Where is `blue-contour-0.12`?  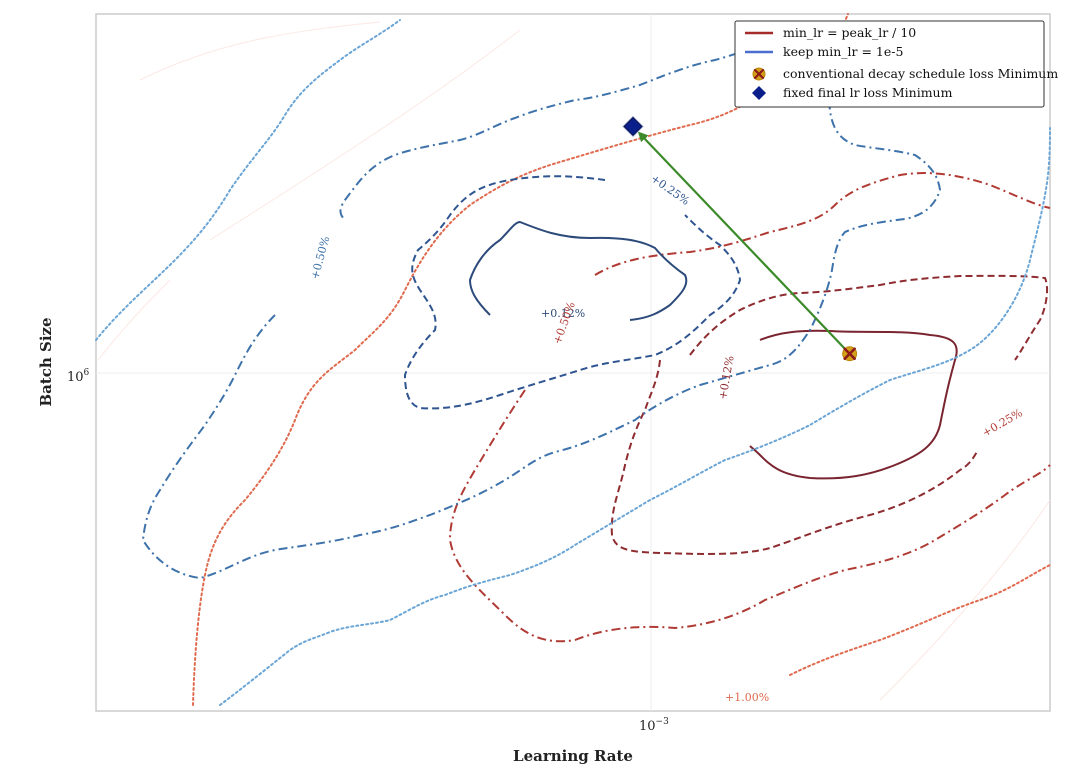 blue-contour-0.12 is located at coordinates (578, 270).